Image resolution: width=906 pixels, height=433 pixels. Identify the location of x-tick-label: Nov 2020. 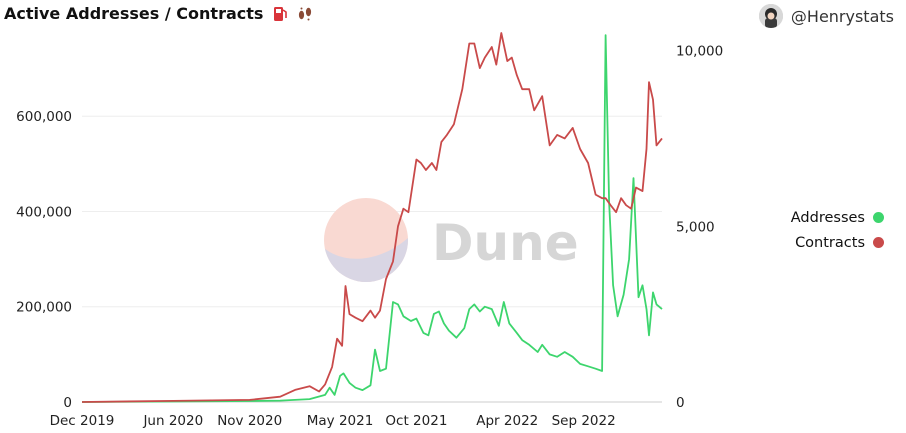
(249, 421).